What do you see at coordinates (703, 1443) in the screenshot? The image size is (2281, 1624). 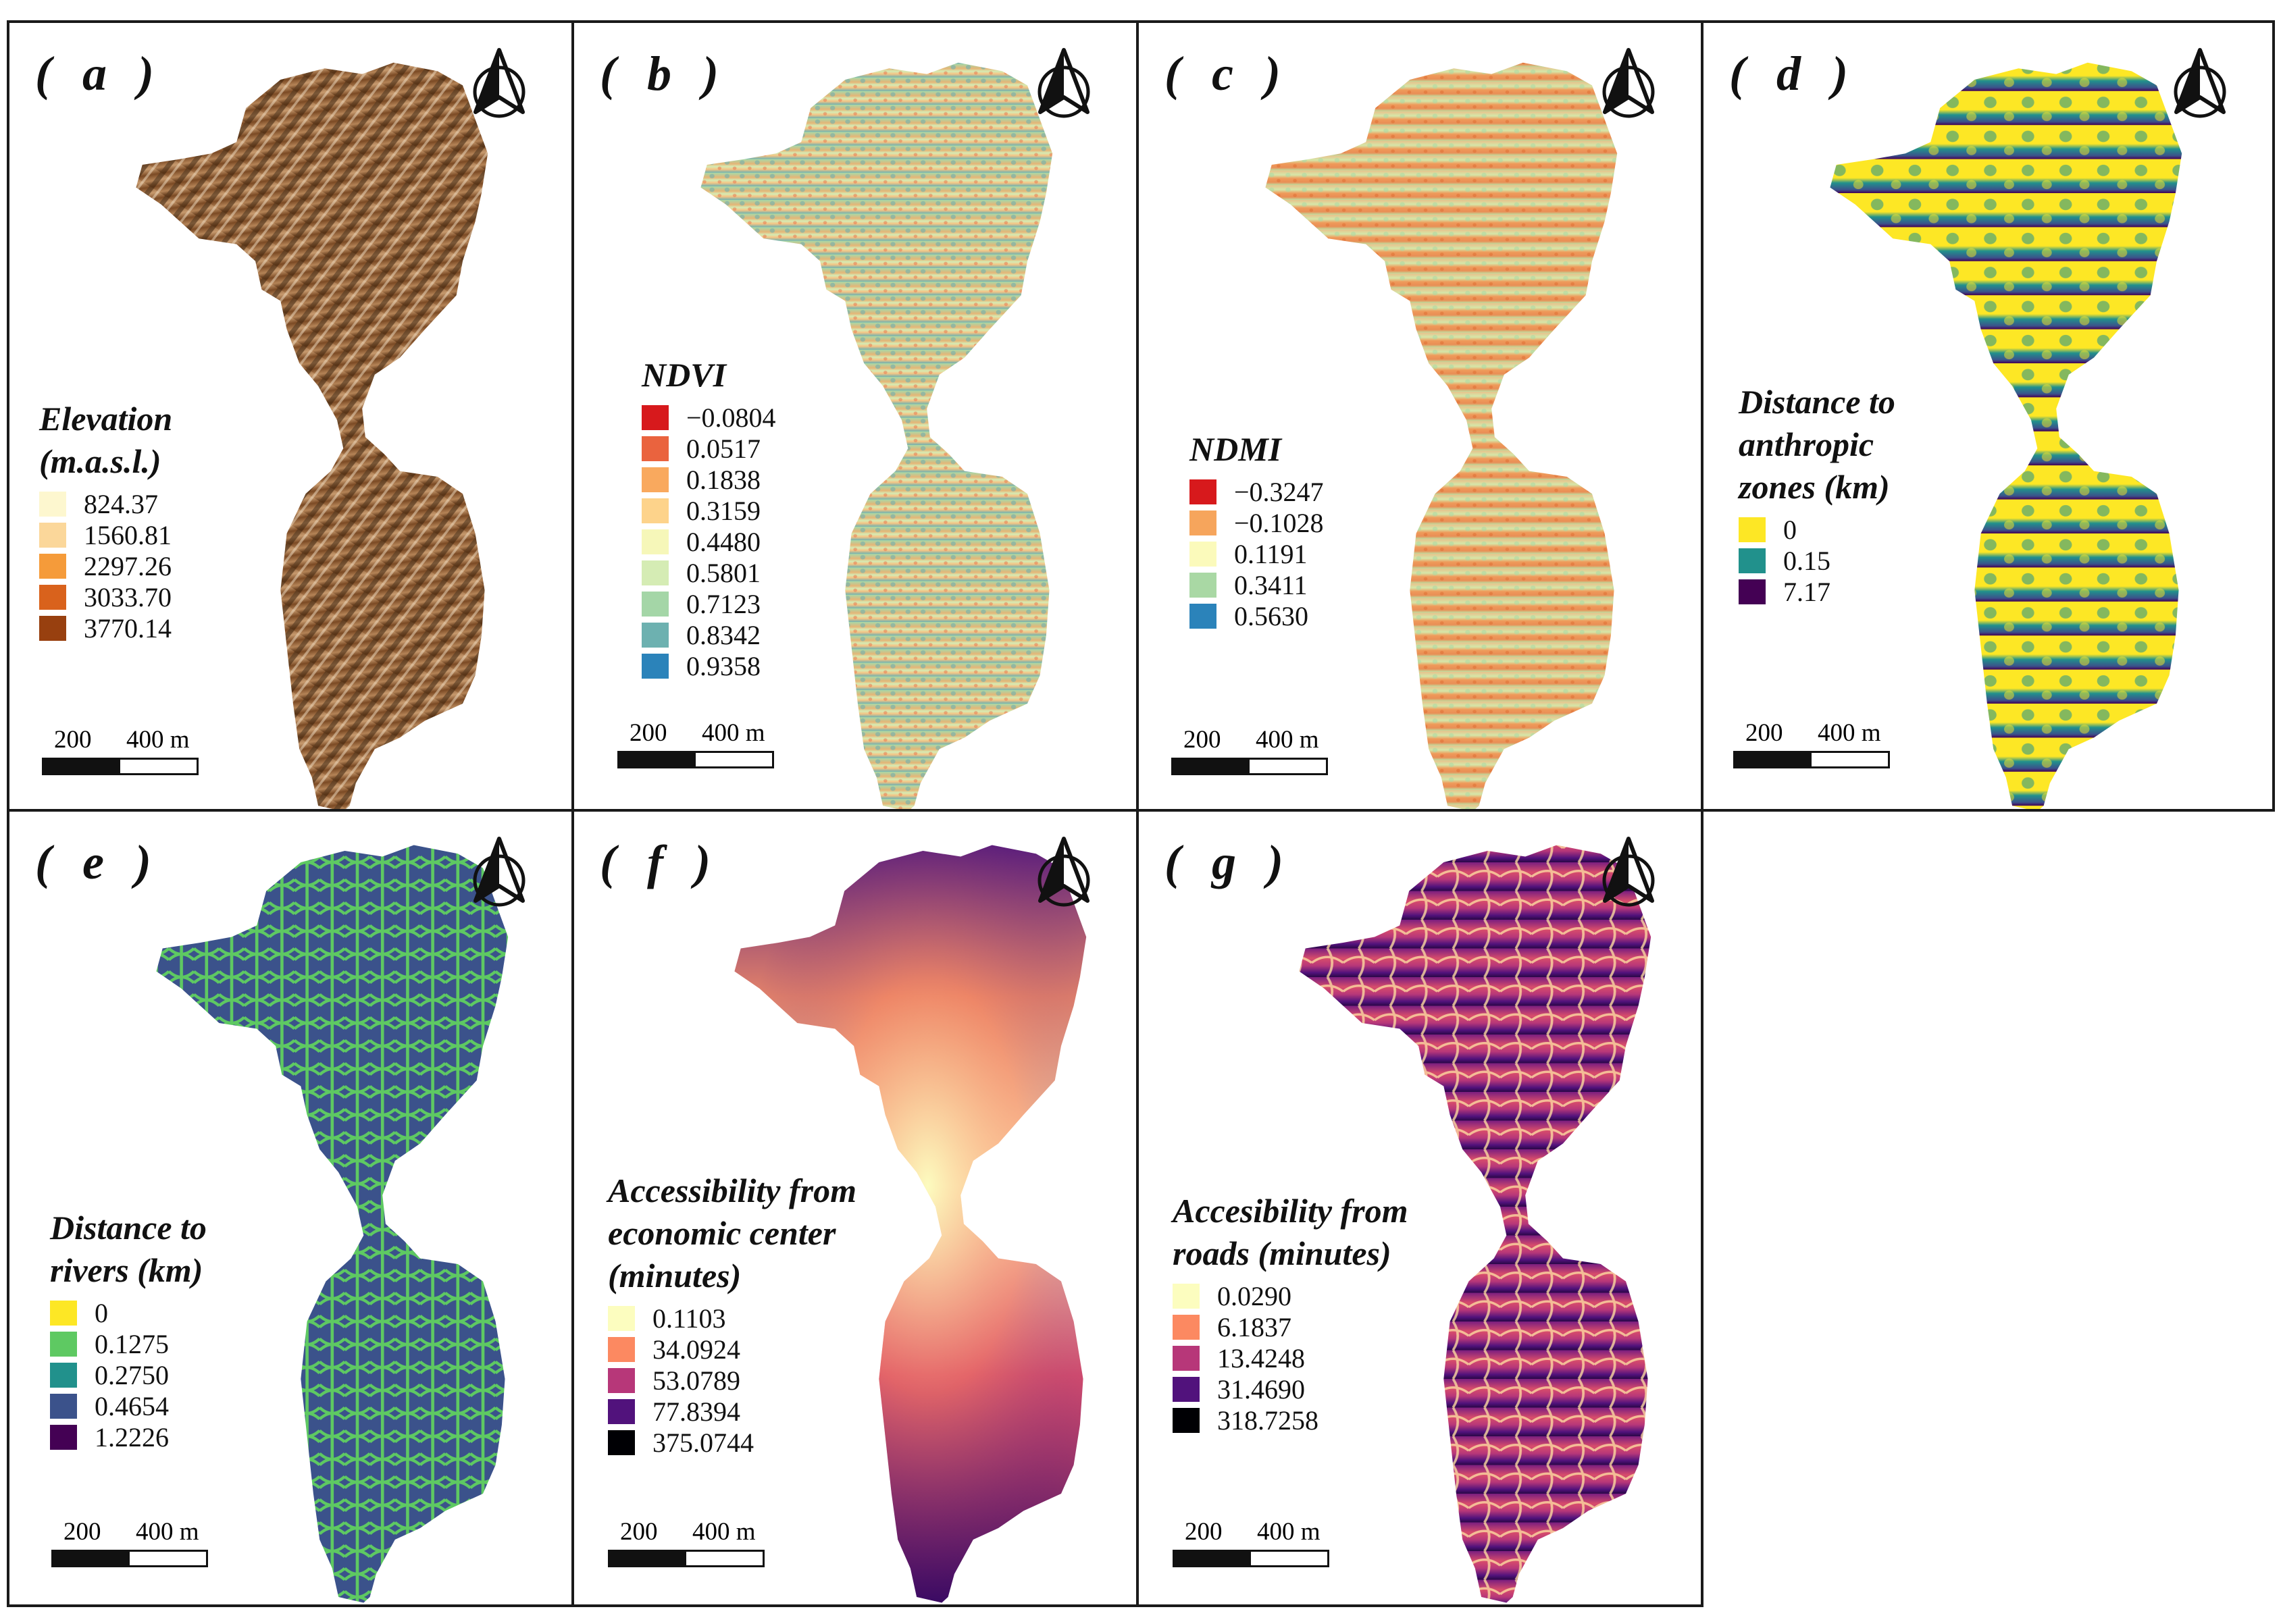 I see `legend-label: 375.0744` at bounding box center [703, 1443].